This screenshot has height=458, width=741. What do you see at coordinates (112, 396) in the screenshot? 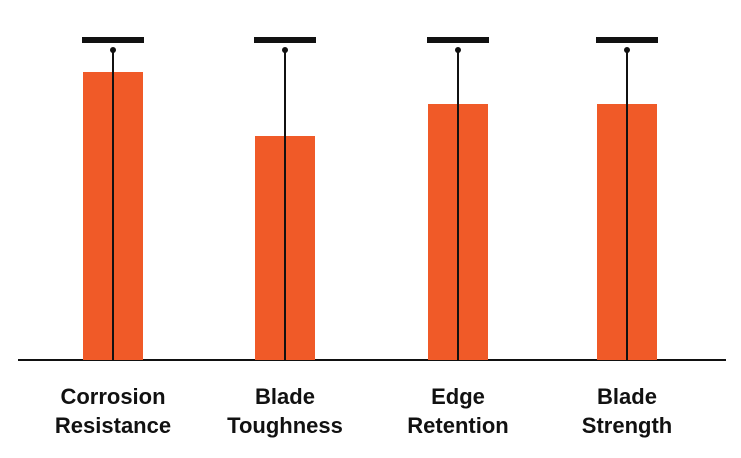
I see `category-label: Corrosion` at bounding box center [112, 396].